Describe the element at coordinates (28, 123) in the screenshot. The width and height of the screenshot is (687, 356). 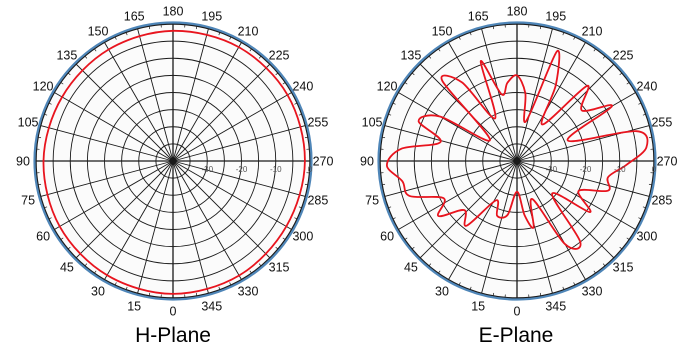
I see `angle-tick-label: 105` at that location.